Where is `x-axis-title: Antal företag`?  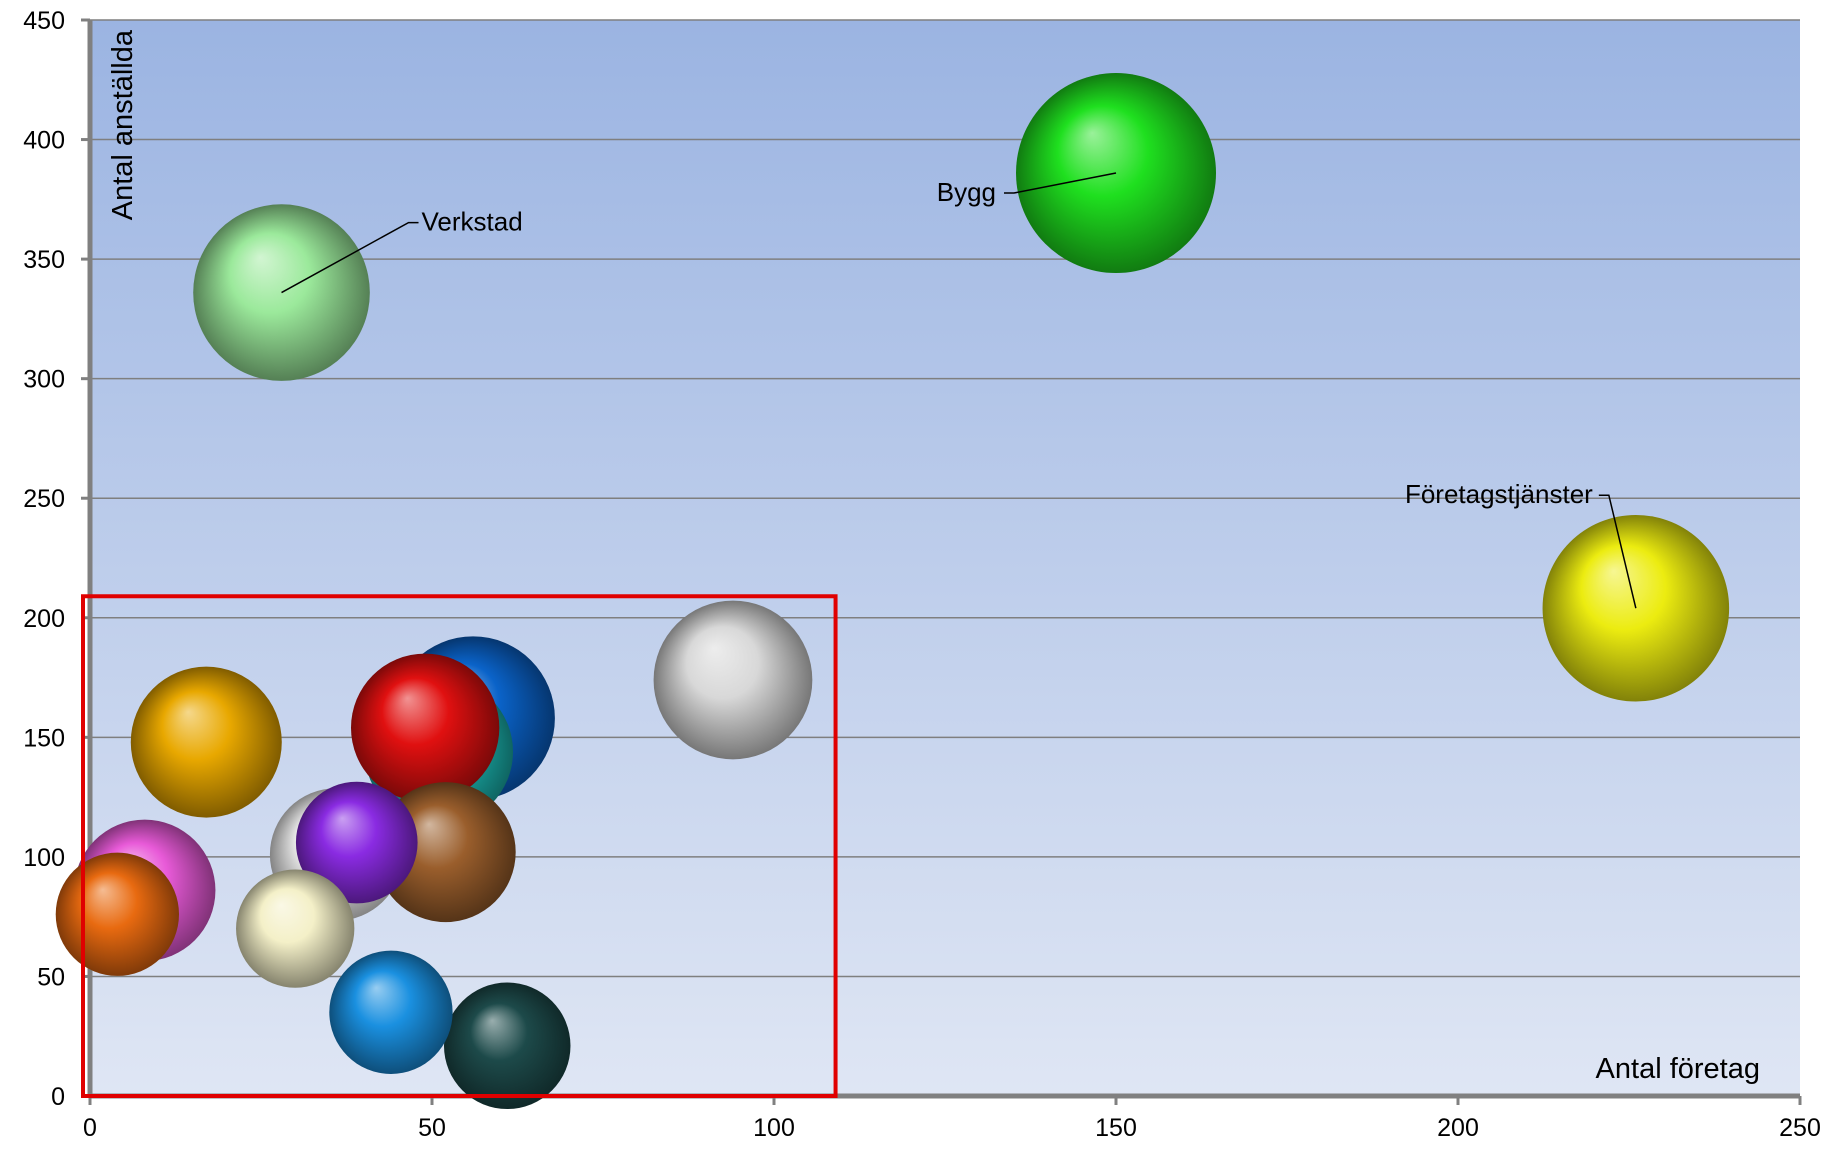 x-axis-title: Antal företag is located at coordinates (1678, 1069).